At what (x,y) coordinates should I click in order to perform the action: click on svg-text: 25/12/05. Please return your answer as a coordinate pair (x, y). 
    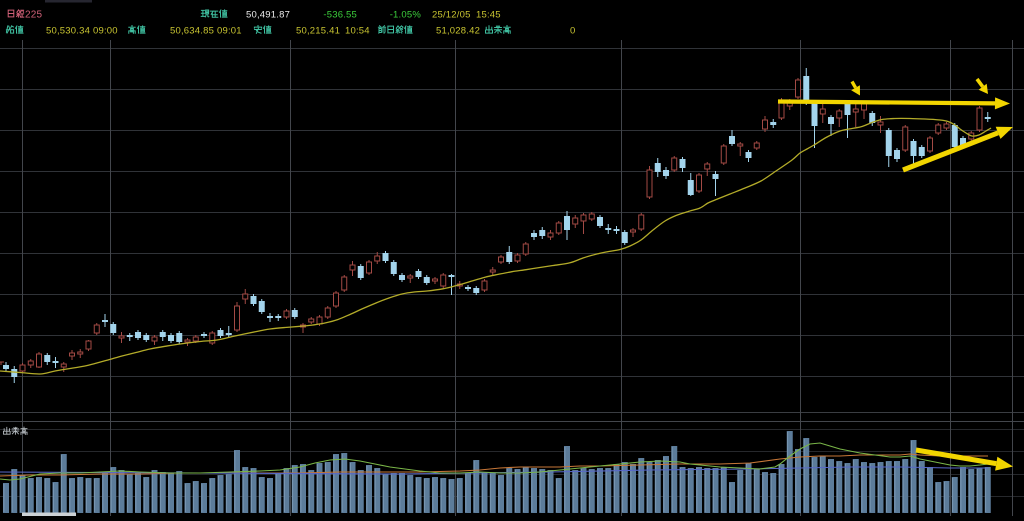
    Looking at the image, I should click on (451, 15).